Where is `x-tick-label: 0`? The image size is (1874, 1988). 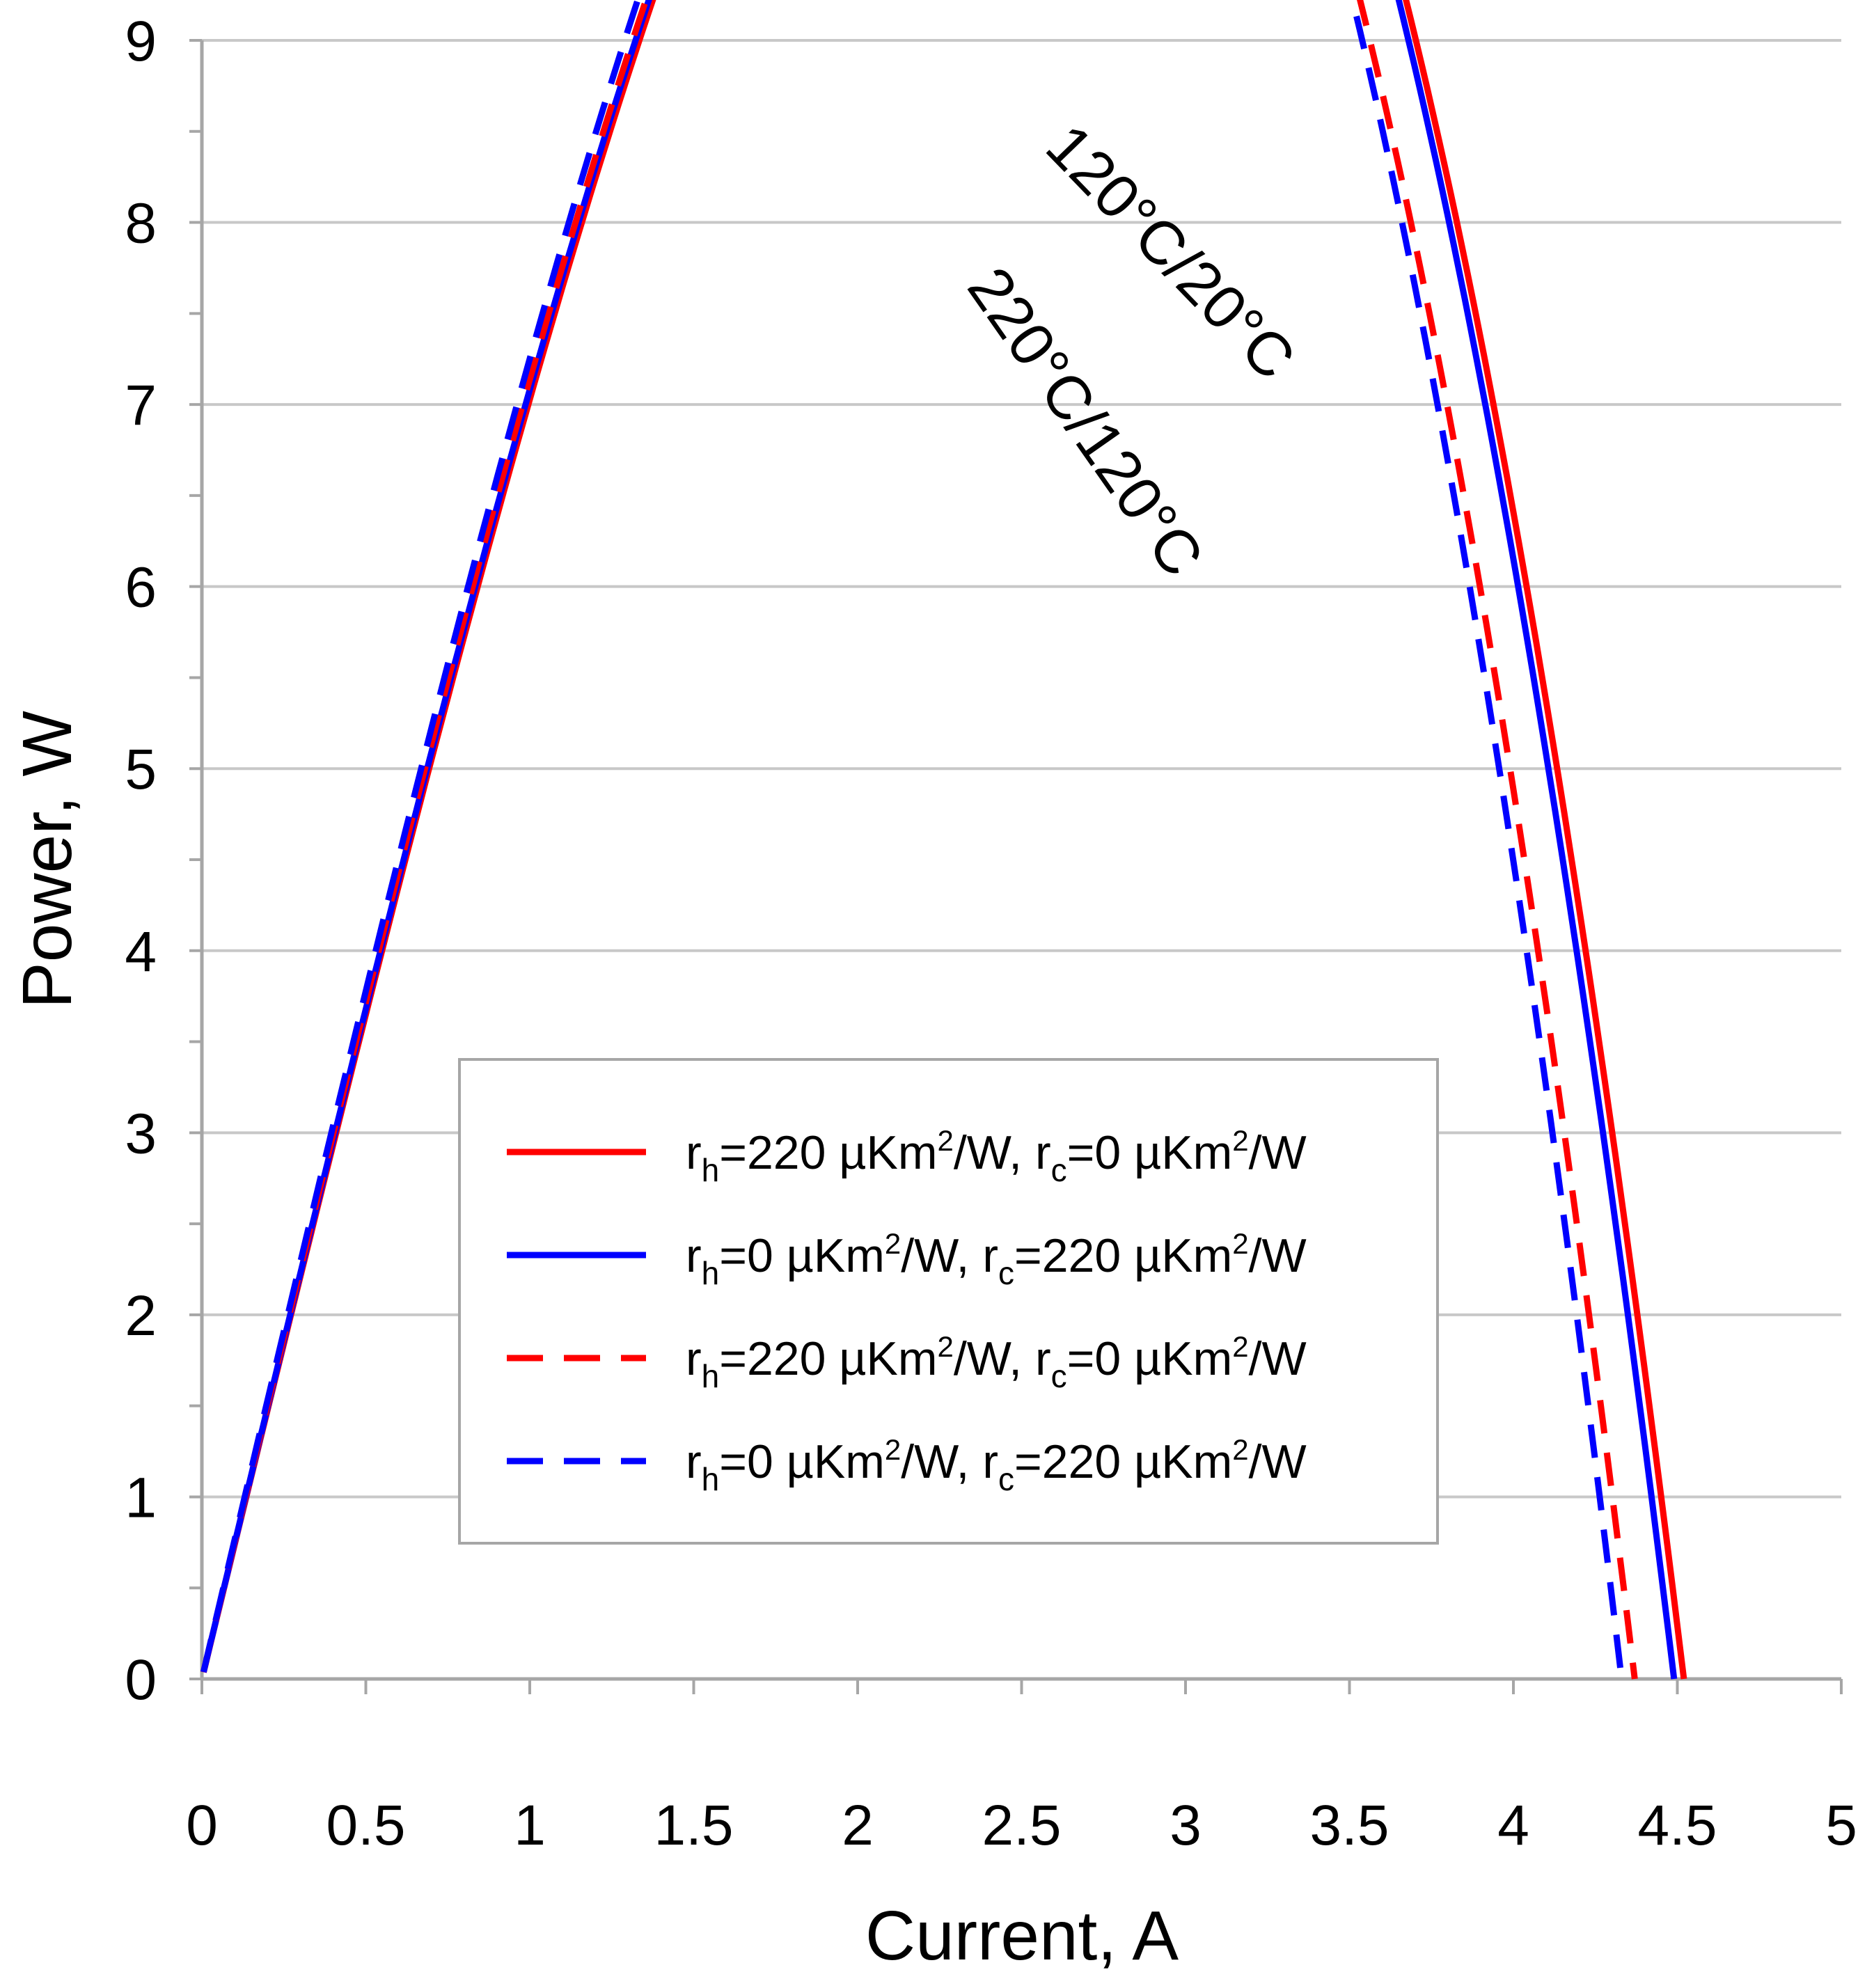 x-tick-label: 0 is located at coordinates (202, 1825).